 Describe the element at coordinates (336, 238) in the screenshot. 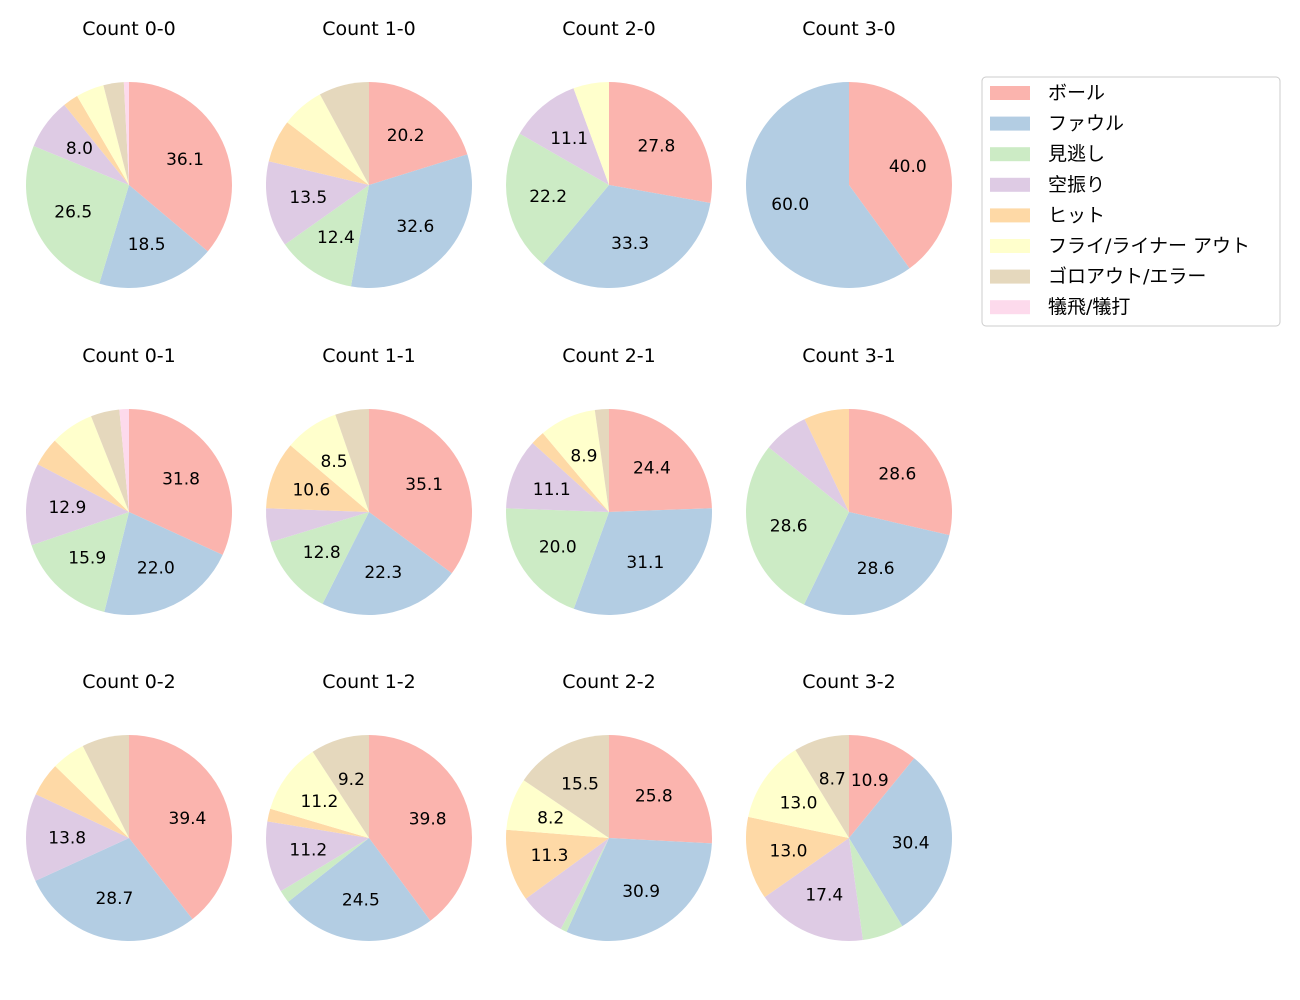

I see `slice-label: 12.4` at that location.